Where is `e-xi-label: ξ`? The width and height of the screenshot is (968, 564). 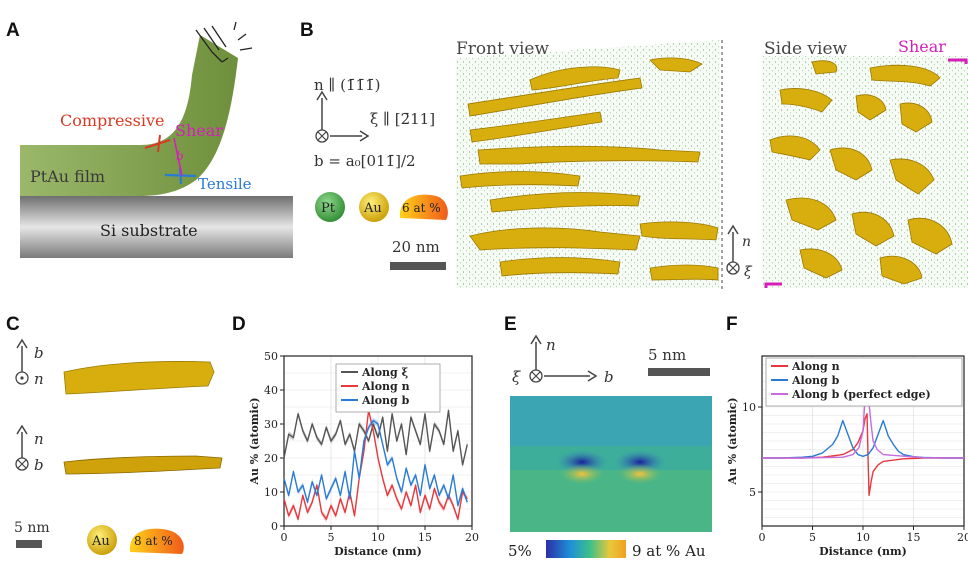
e-xi-label: ξ is located at coordinates (516, 377).